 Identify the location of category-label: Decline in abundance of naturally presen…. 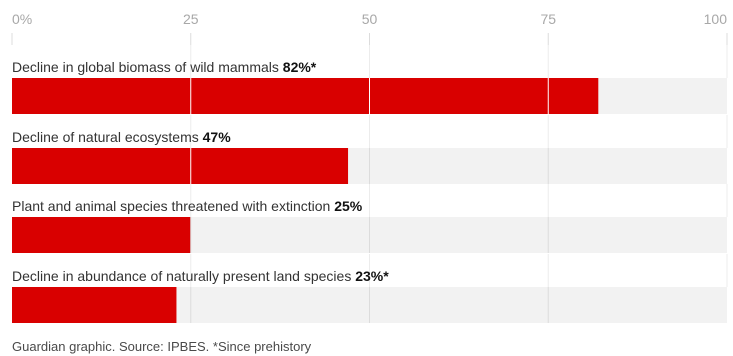
(200, 276).